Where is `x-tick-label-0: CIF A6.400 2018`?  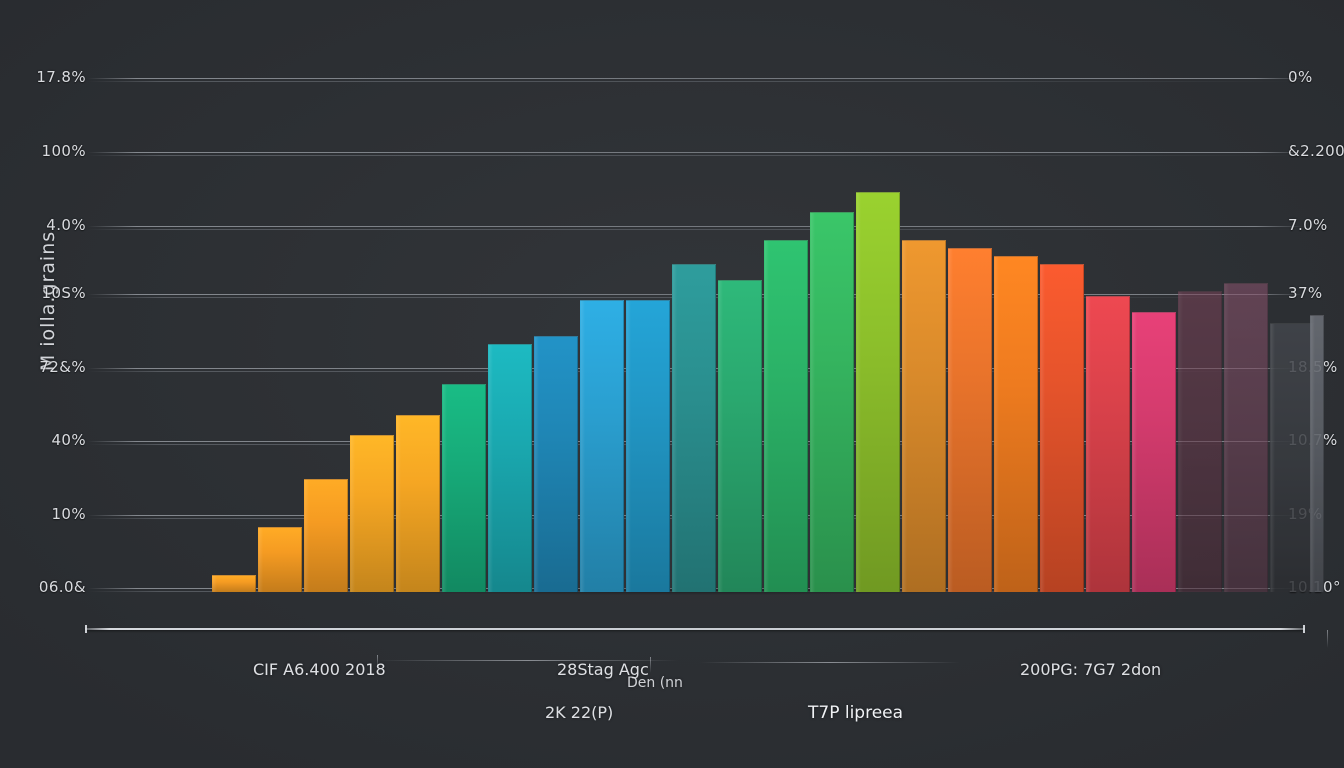
x-tick-label-0: CIF A6.400 2018 is located at coordinates (319, 669).